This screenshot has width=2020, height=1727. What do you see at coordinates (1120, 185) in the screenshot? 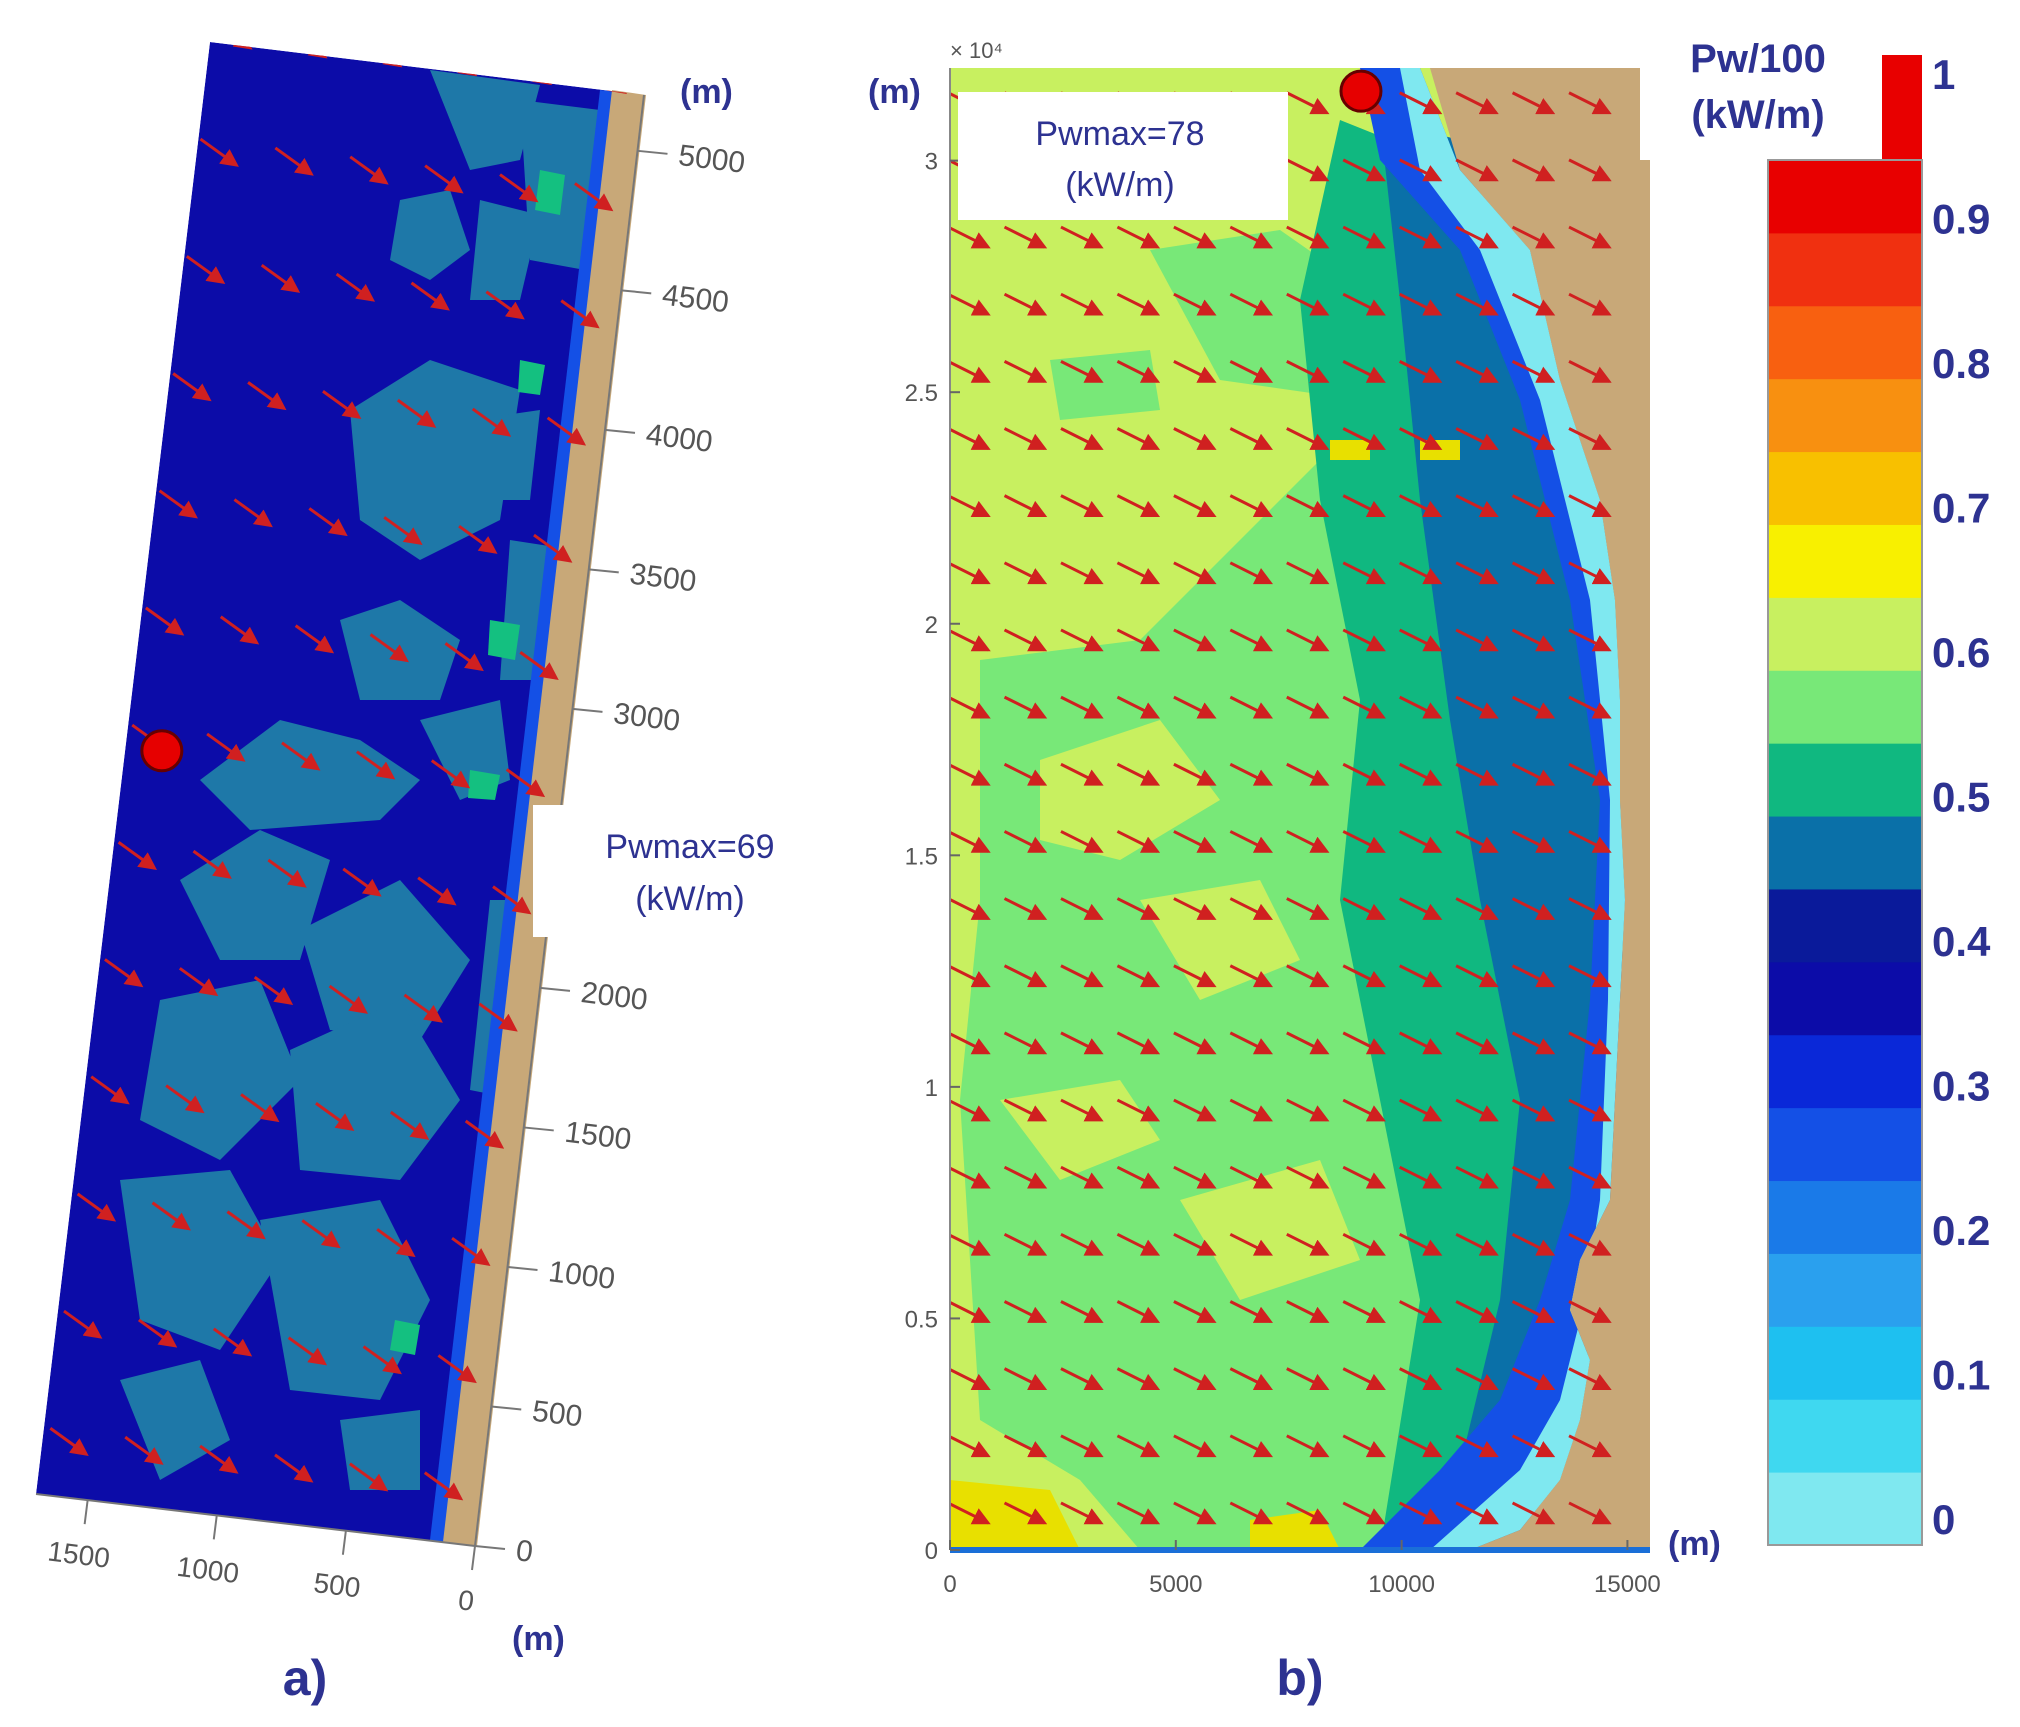
I see `panel-b-annotation-line2: (kW/m)` at bounding box center [1120, 185].